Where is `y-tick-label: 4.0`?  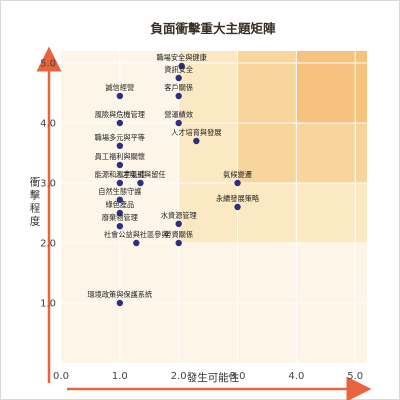
y-tick-label: 4.0 is located at coordinates (48, 124).